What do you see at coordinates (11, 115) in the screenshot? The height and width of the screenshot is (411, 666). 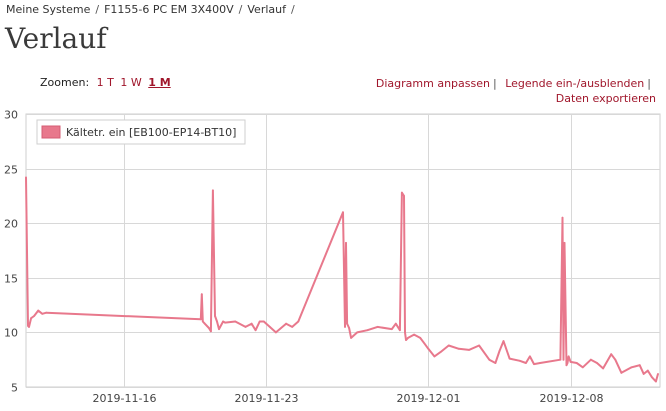 I see `y-tick-label: 30` at bounding box center [11, 115].